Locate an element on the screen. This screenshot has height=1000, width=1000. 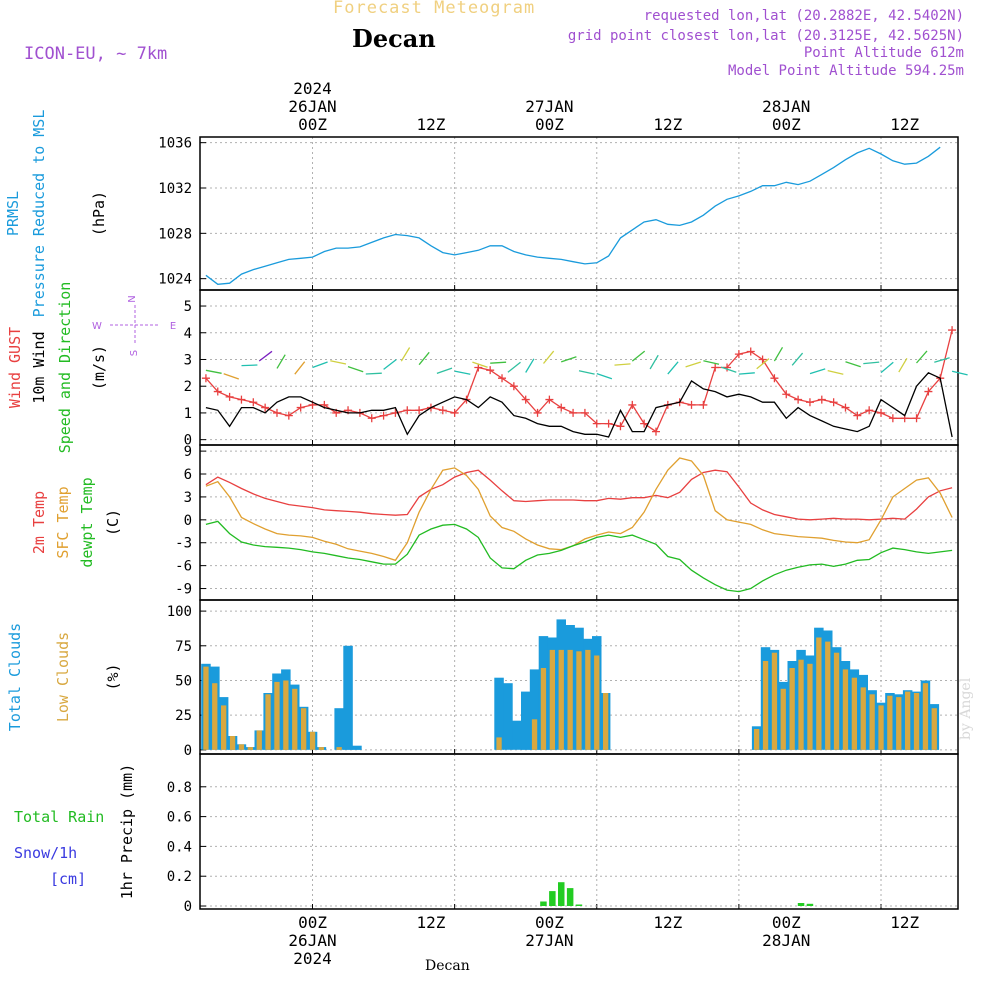
panel-axis-label: PRMSL is located at coordinates (13, 213).